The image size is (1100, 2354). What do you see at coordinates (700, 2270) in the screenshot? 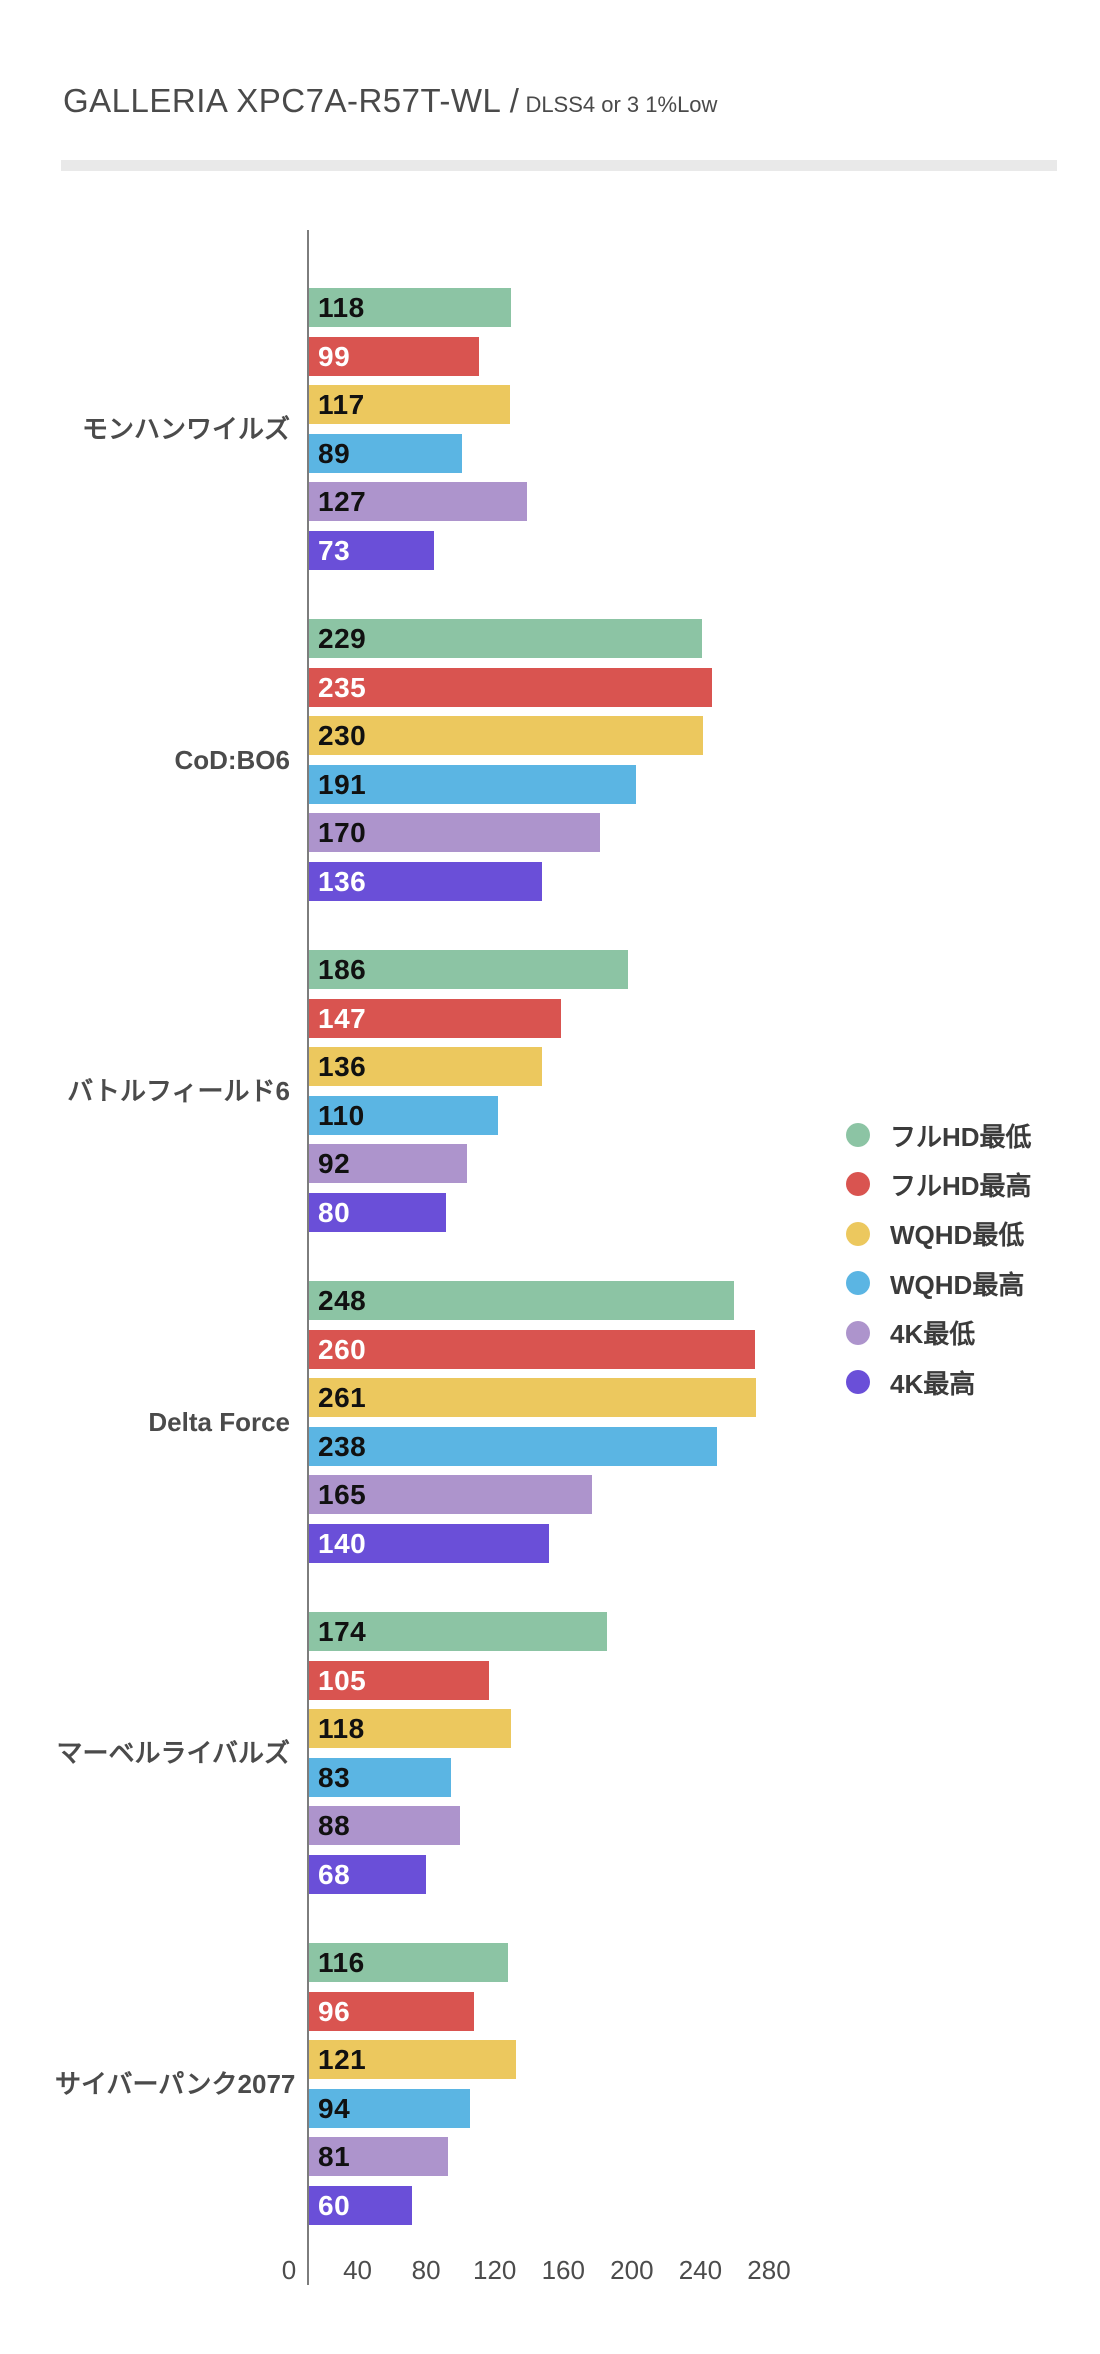
I see `x-tick-label: 240` at bounding box center [700, 2270].